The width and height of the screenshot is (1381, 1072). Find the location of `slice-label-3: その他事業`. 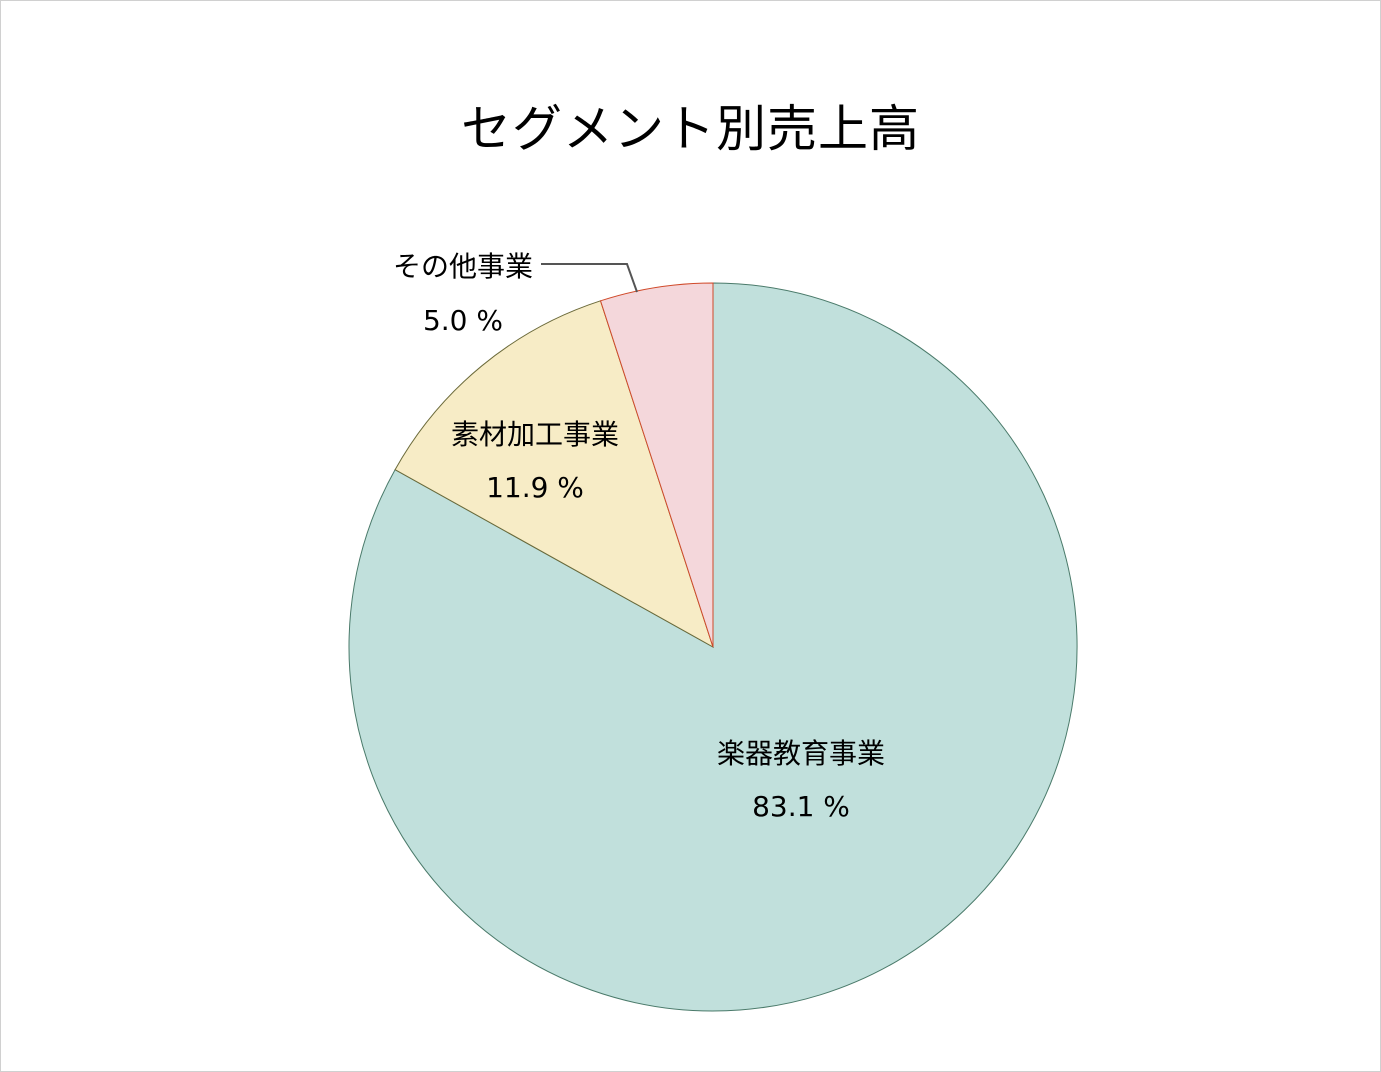

slice-label-3: その他事業 is located at coordinates (463, 266).